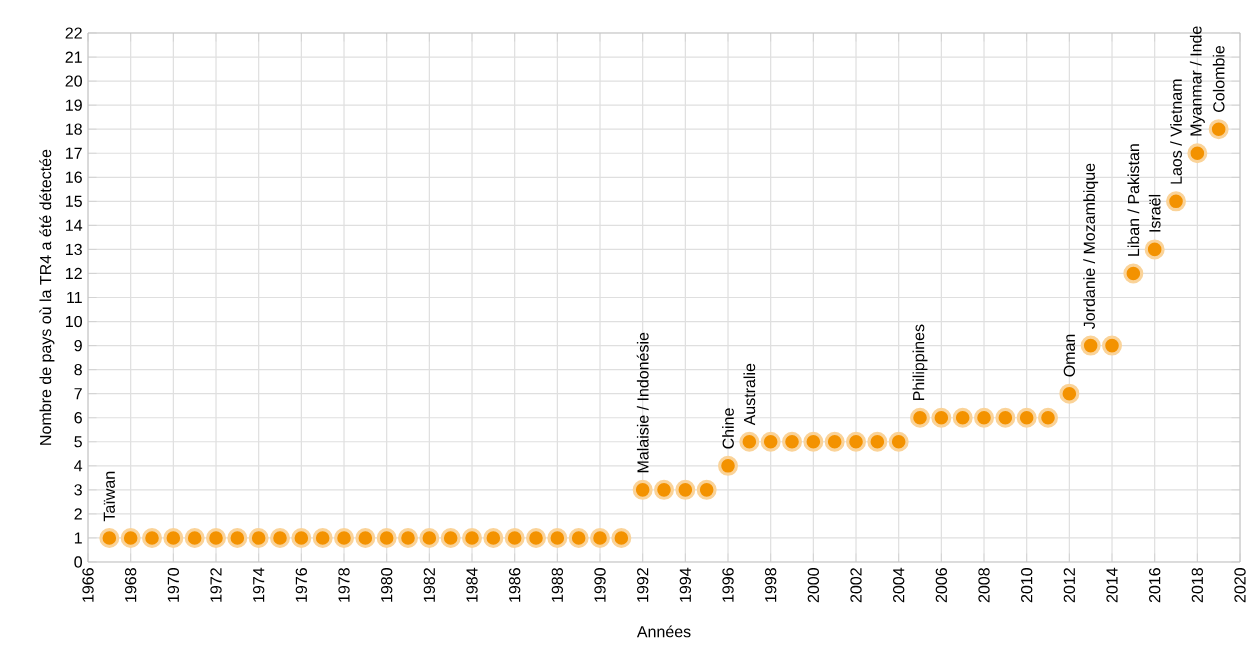  What do you see at coordinates (856, 585) in the screenshot?
I see `x-tick-label: 2002` at bounding box center [856, 585].